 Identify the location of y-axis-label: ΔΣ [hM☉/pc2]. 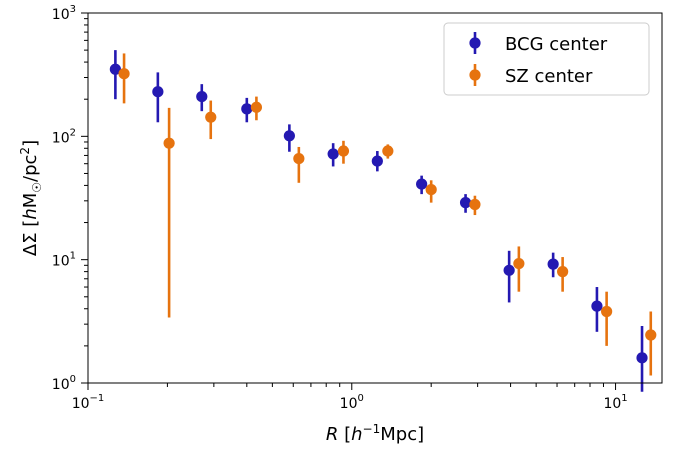
(31, 198).